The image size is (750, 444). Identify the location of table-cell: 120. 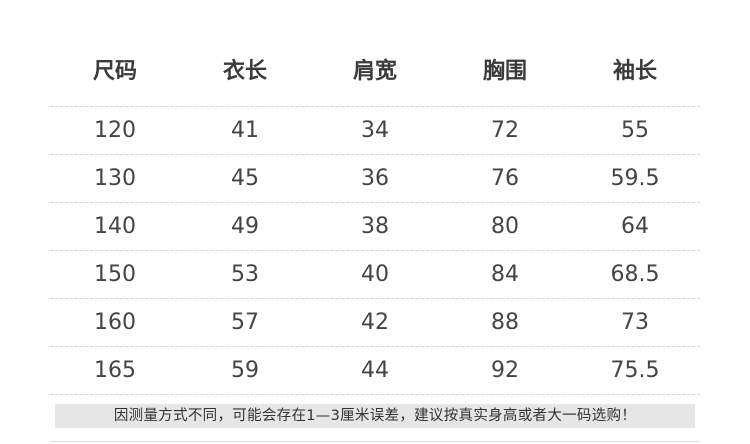
(115, 130).